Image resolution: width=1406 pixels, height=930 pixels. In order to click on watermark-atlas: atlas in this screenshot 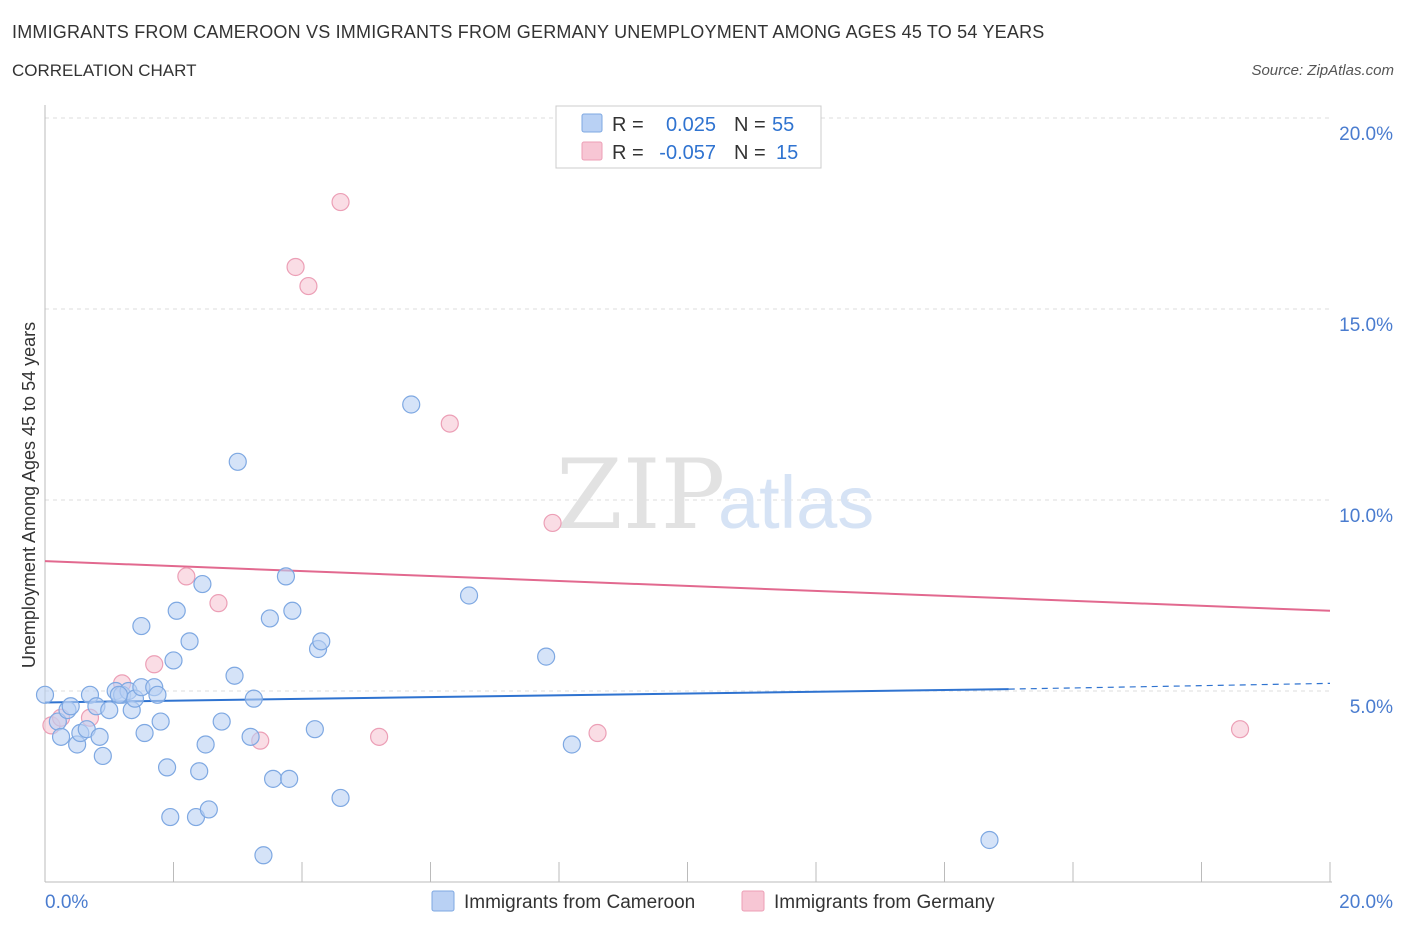, I will do `click(796, 502)`.